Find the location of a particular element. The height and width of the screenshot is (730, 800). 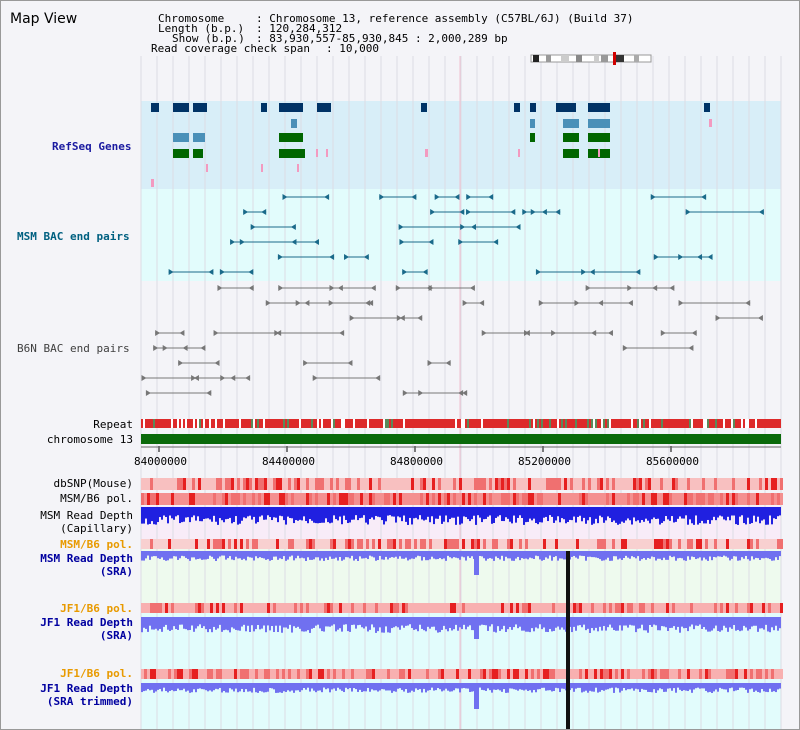

track-label-b6n-bac: B6N BAC end pairs is located at coordinates (73, 348).